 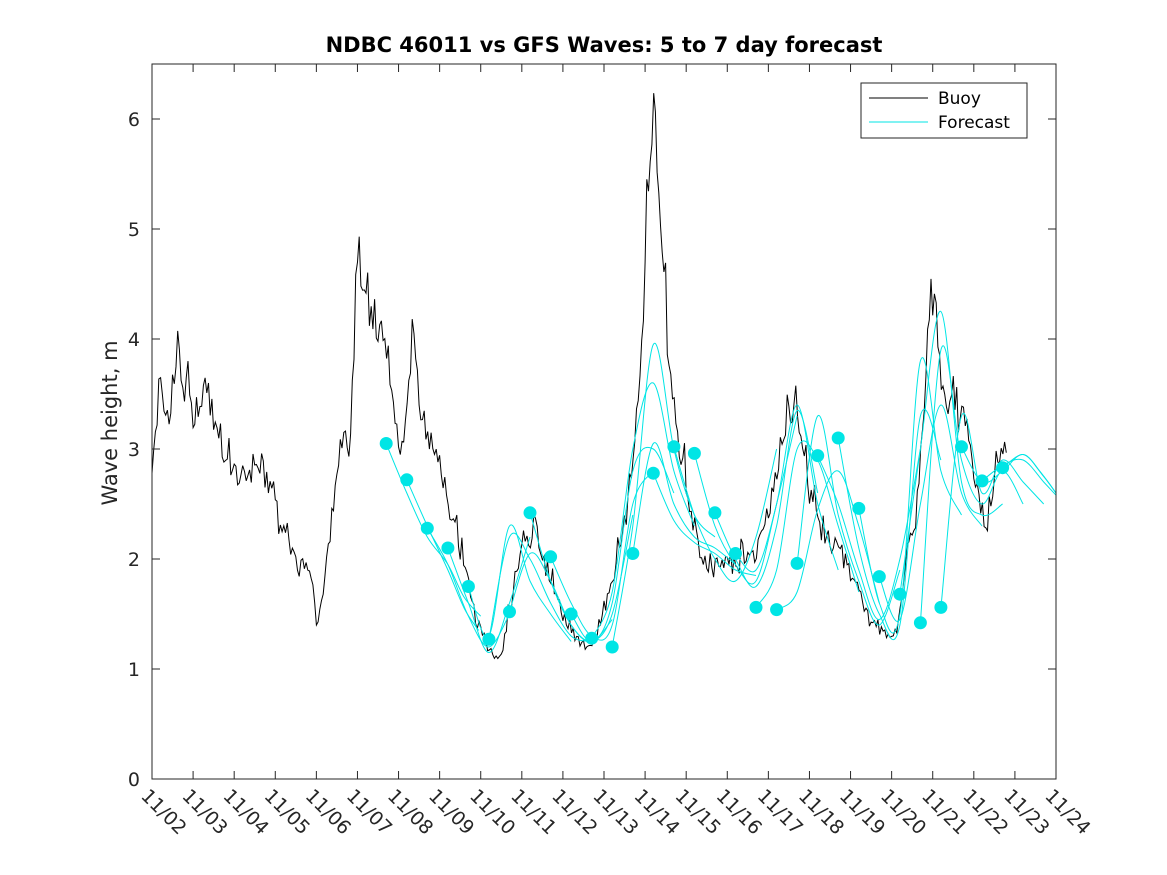 What do you see at coordinates (134, 780) in the screenshot?
I see `y-tick-label: 0` at bounding box center [134, 780].